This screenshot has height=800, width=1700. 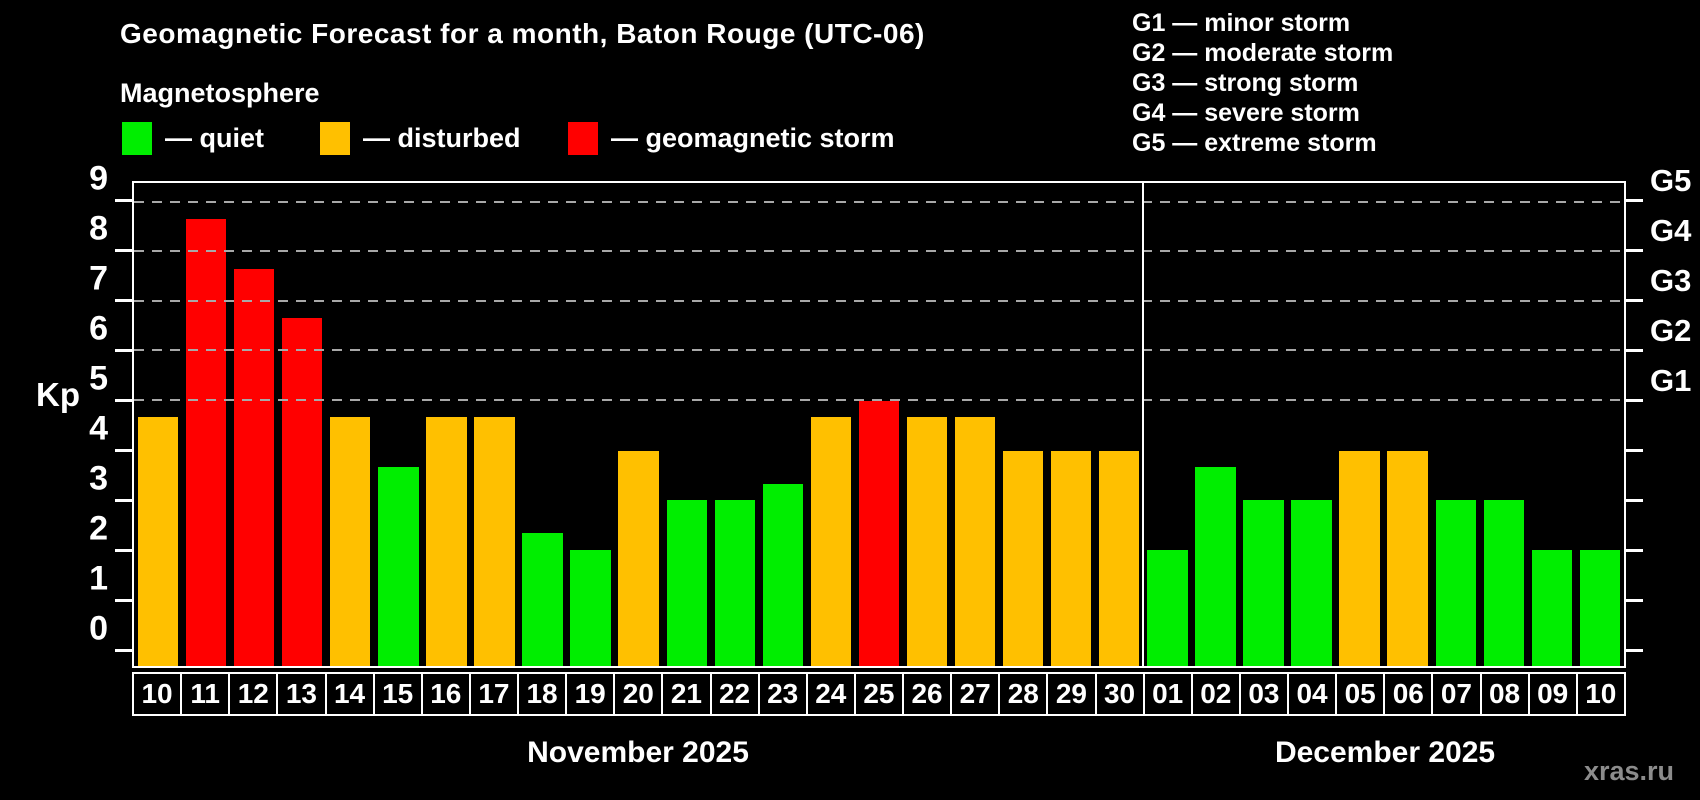 I want to click on month-divider, so click(x=1143, y=424).